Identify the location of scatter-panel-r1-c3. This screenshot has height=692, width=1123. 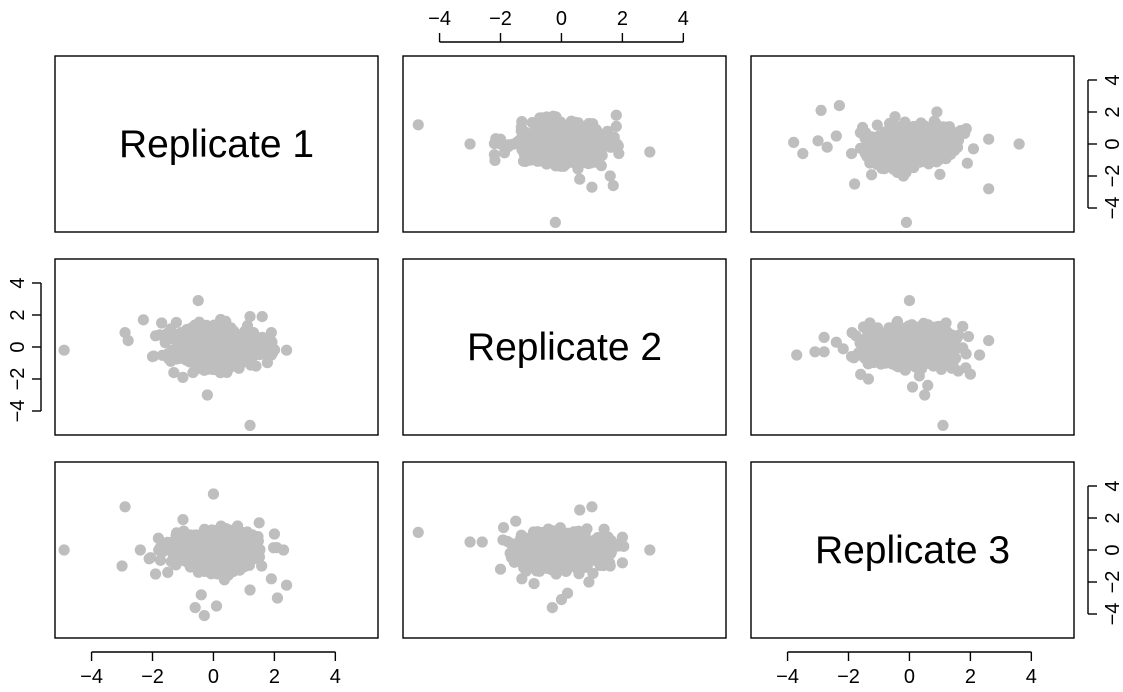
(906, 164).